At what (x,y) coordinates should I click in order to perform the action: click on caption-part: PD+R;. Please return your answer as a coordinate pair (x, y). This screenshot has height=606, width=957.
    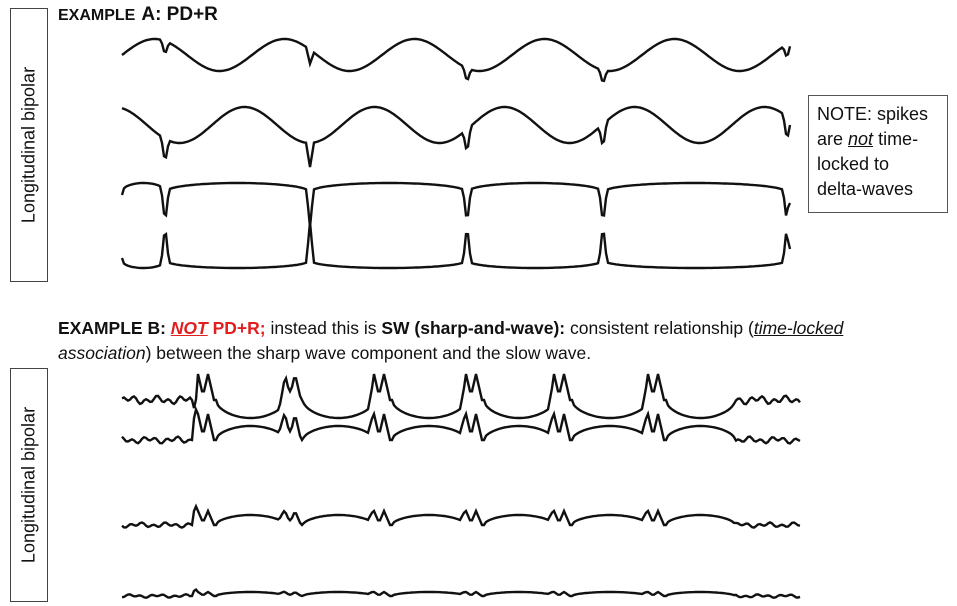
    Looking at the image, I should click on (236, 328).